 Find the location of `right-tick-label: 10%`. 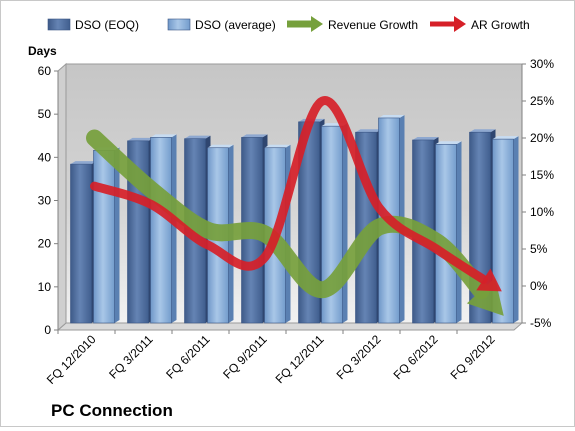

right-tick-label: 10% is located at coordinates (542, 212).